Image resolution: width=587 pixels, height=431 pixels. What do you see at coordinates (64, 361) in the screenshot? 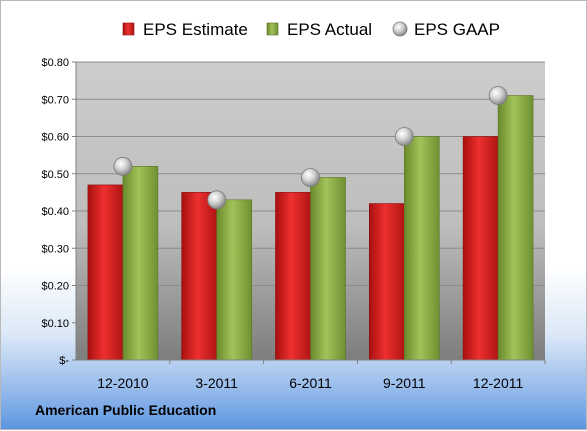
I see `y-tick-label: $-` at bounding box center [64, 361].